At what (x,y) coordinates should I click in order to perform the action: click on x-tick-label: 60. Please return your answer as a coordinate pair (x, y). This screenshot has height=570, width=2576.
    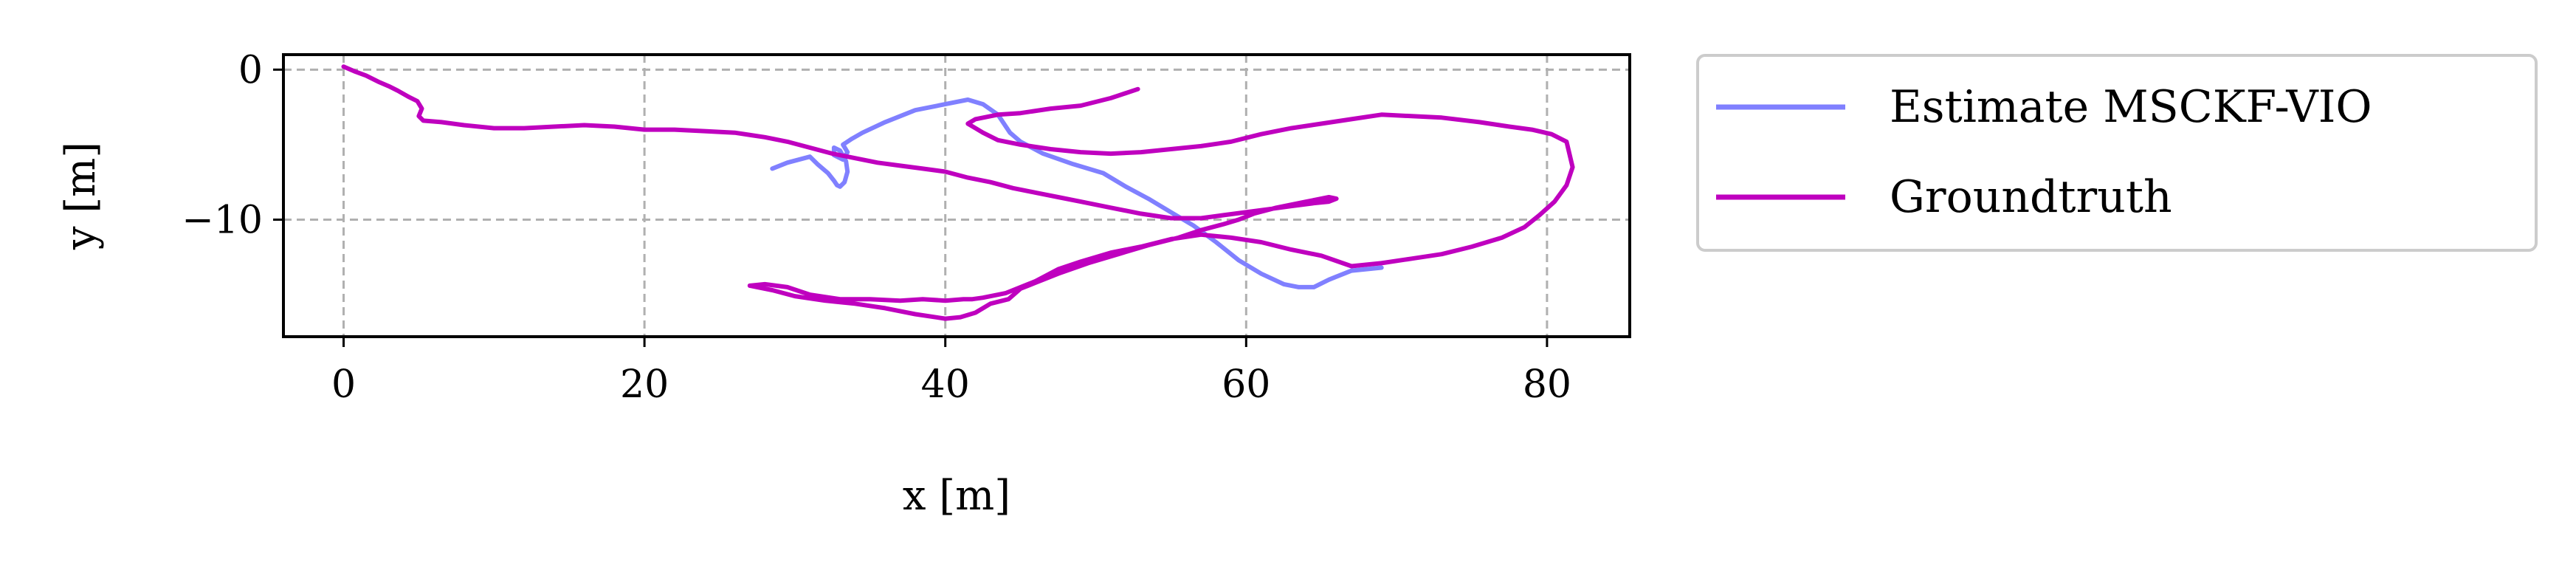
    Looking at the image, I should click on (1246, 385).